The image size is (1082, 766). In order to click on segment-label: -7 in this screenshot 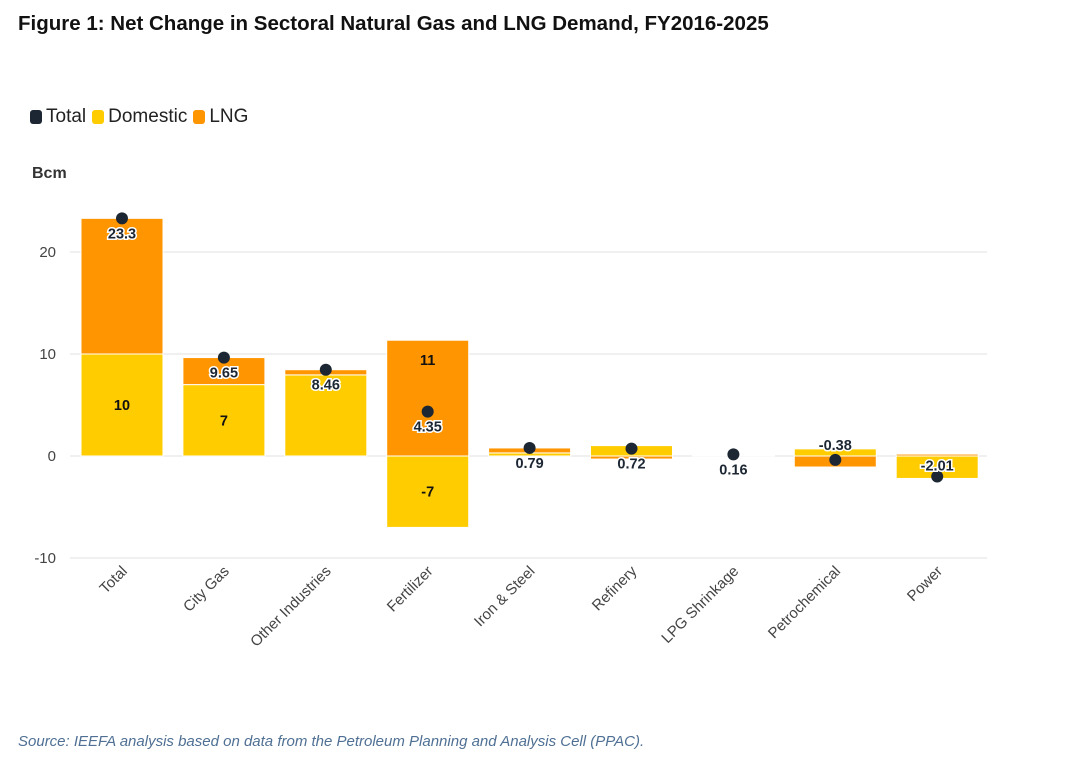, I will do `click(427, 493)`.